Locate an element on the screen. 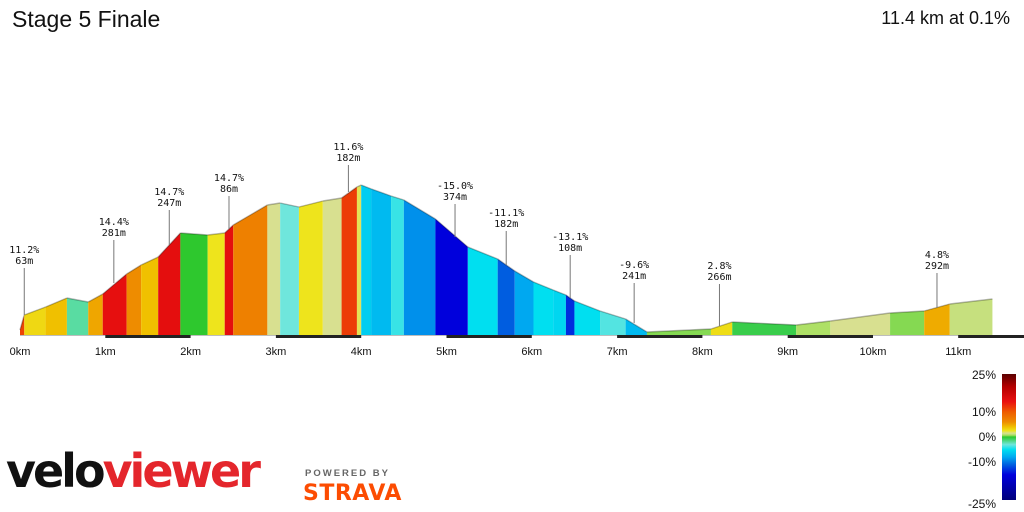 The height and width of the screenshot is (512, 1024). x-tick-label: 9km is located at coordinates (787, 352).